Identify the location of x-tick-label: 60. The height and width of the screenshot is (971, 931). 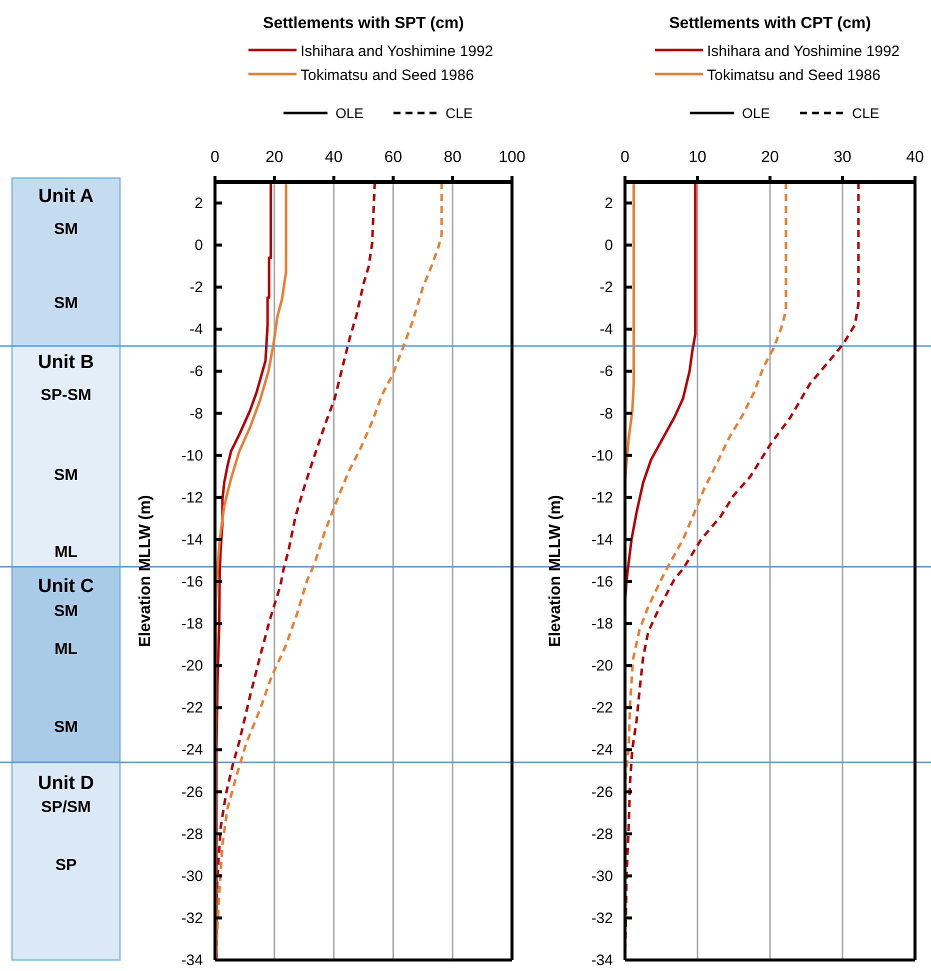
(393, 157).